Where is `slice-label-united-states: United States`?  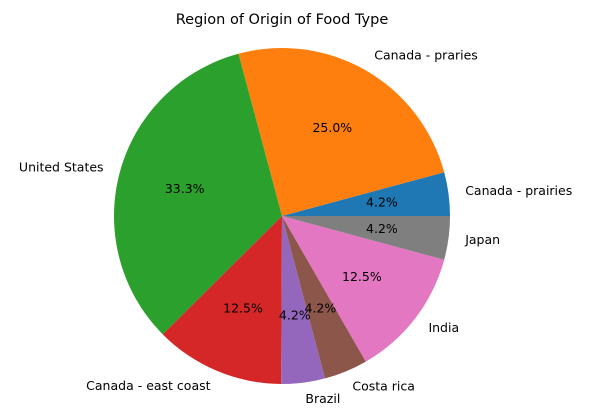 slice-label-united-states: United States is located at coordinates (61, 166).